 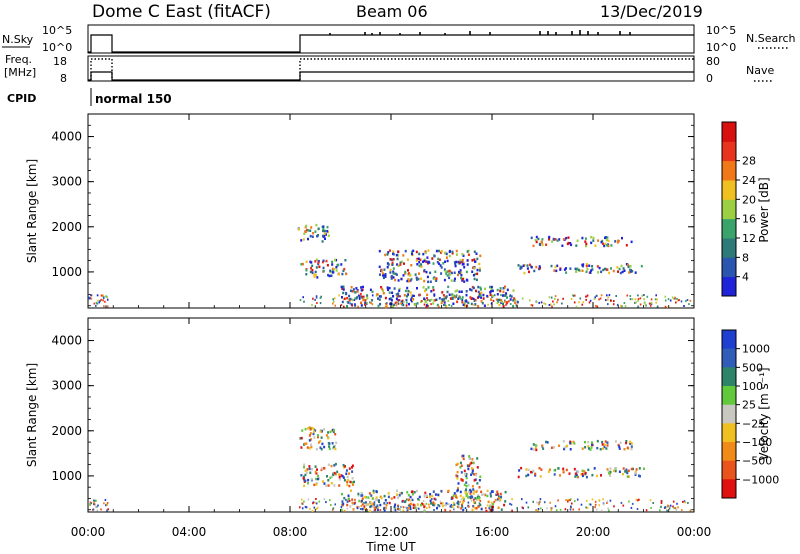 I want to click on colorbar-swatch, so click(x=729, y=433).